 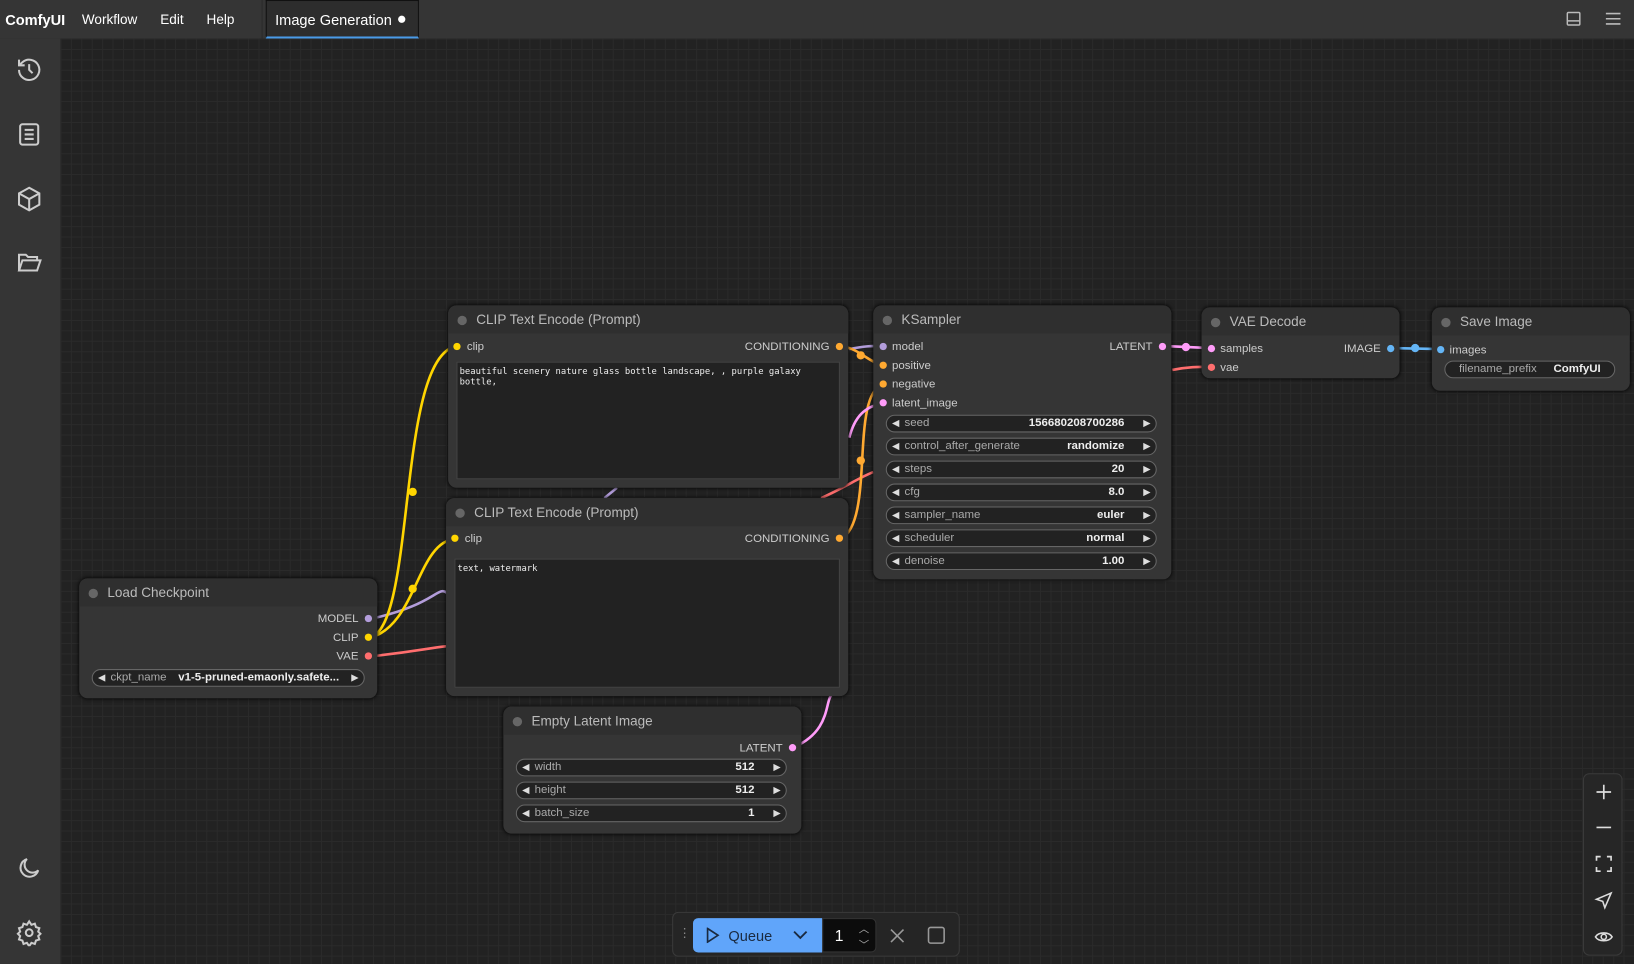 What do you see at coordinates (29, 868) in the screenshot?
I see `theme-moon-icon` at bounding box center [29, 868].